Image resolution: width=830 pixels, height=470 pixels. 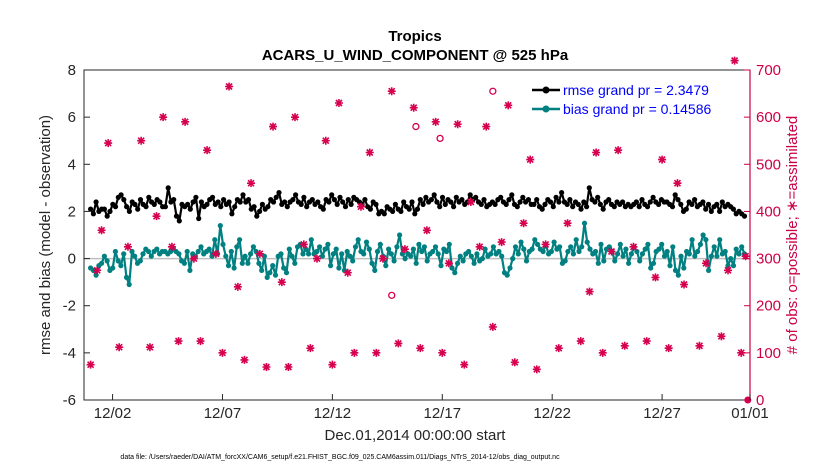 I want to click on legend-rmse-marker, so click(x=546, y=90).